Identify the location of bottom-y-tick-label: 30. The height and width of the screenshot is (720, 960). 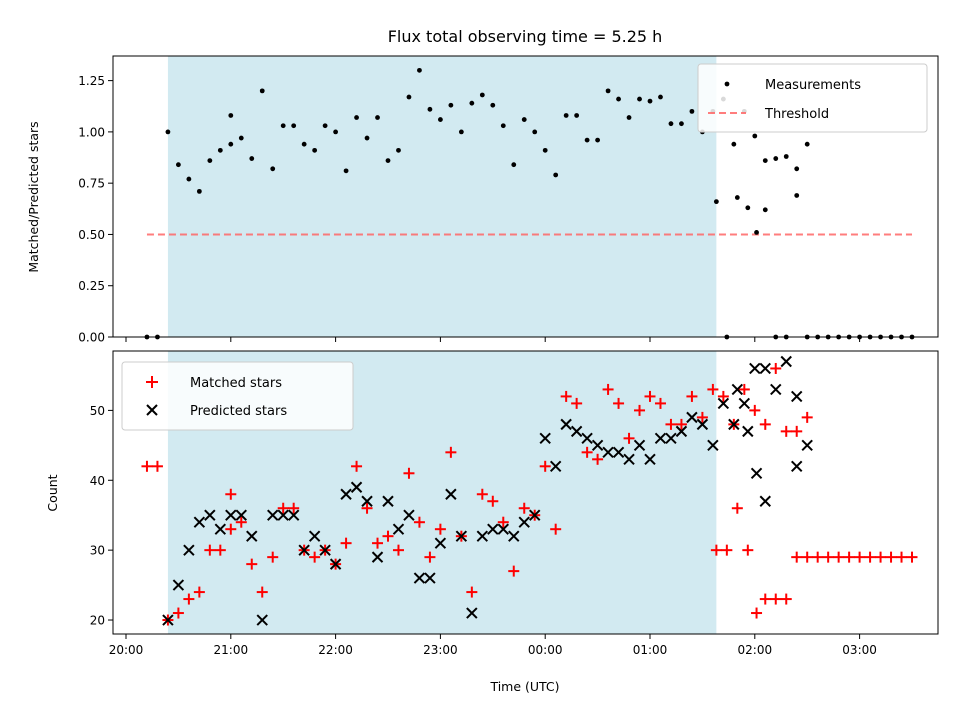
(97, 551).